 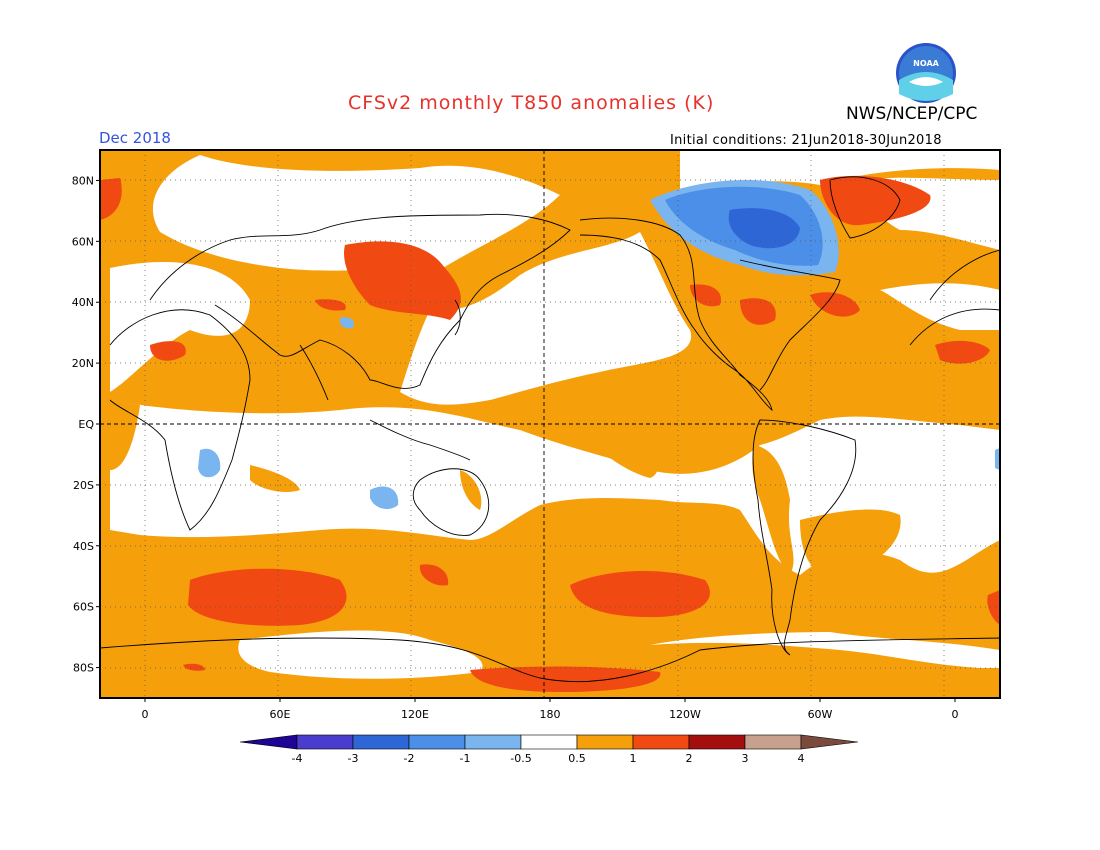 I want to click on lon-tick-label: 120E, so click(x=415, y=714).